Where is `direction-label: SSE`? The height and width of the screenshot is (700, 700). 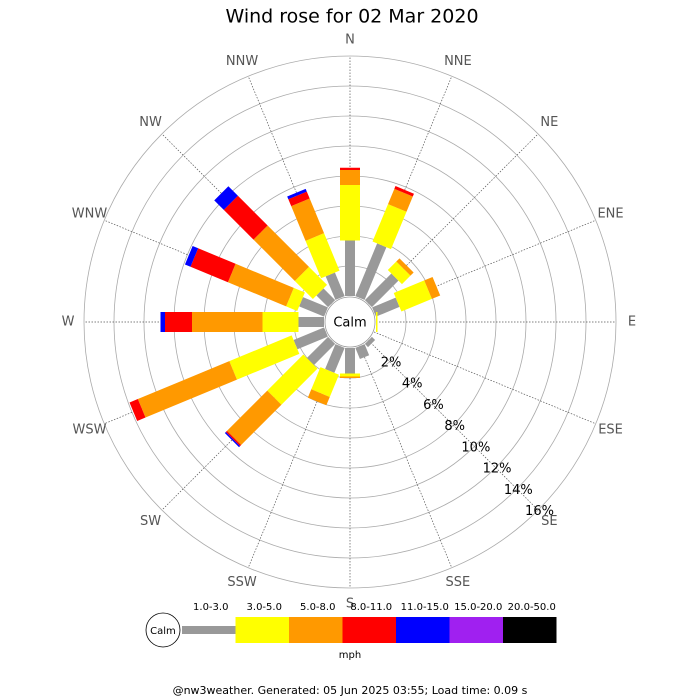 direction-label: SSE is located at coordinates (458, 582).